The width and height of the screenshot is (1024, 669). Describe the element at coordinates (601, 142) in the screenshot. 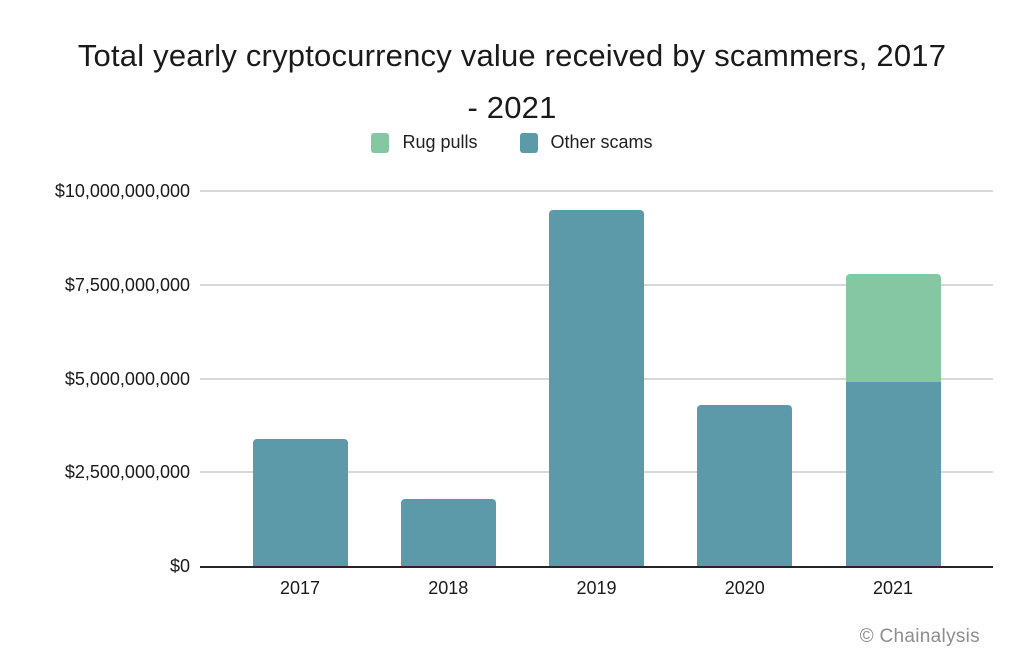

I see `legend-label: Other scams` at that location.